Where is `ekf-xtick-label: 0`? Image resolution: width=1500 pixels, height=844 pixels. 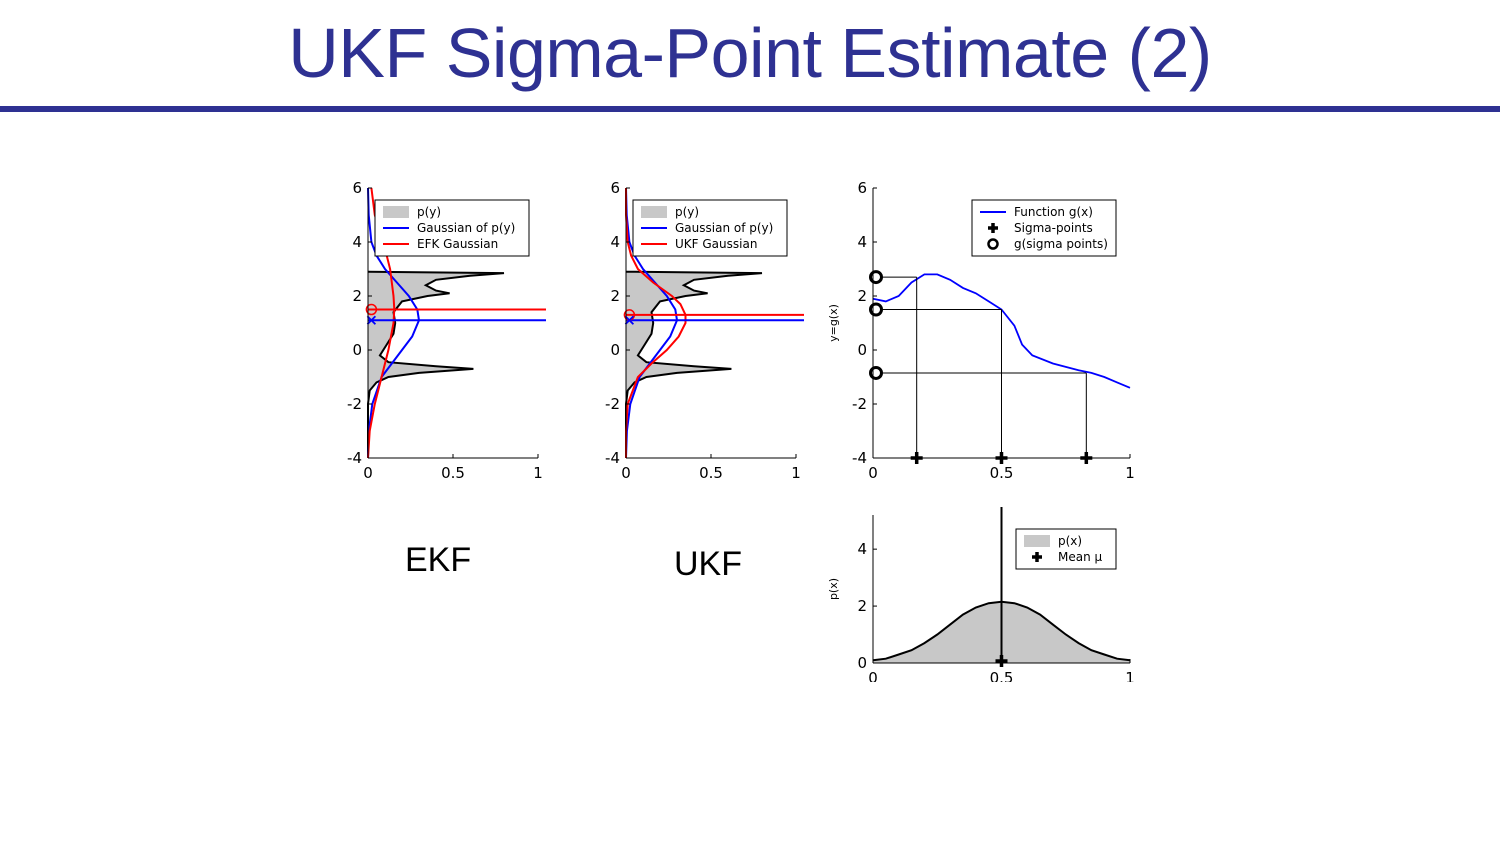
ekf-xtick-label: 0 is located at coordinates (368, 473).